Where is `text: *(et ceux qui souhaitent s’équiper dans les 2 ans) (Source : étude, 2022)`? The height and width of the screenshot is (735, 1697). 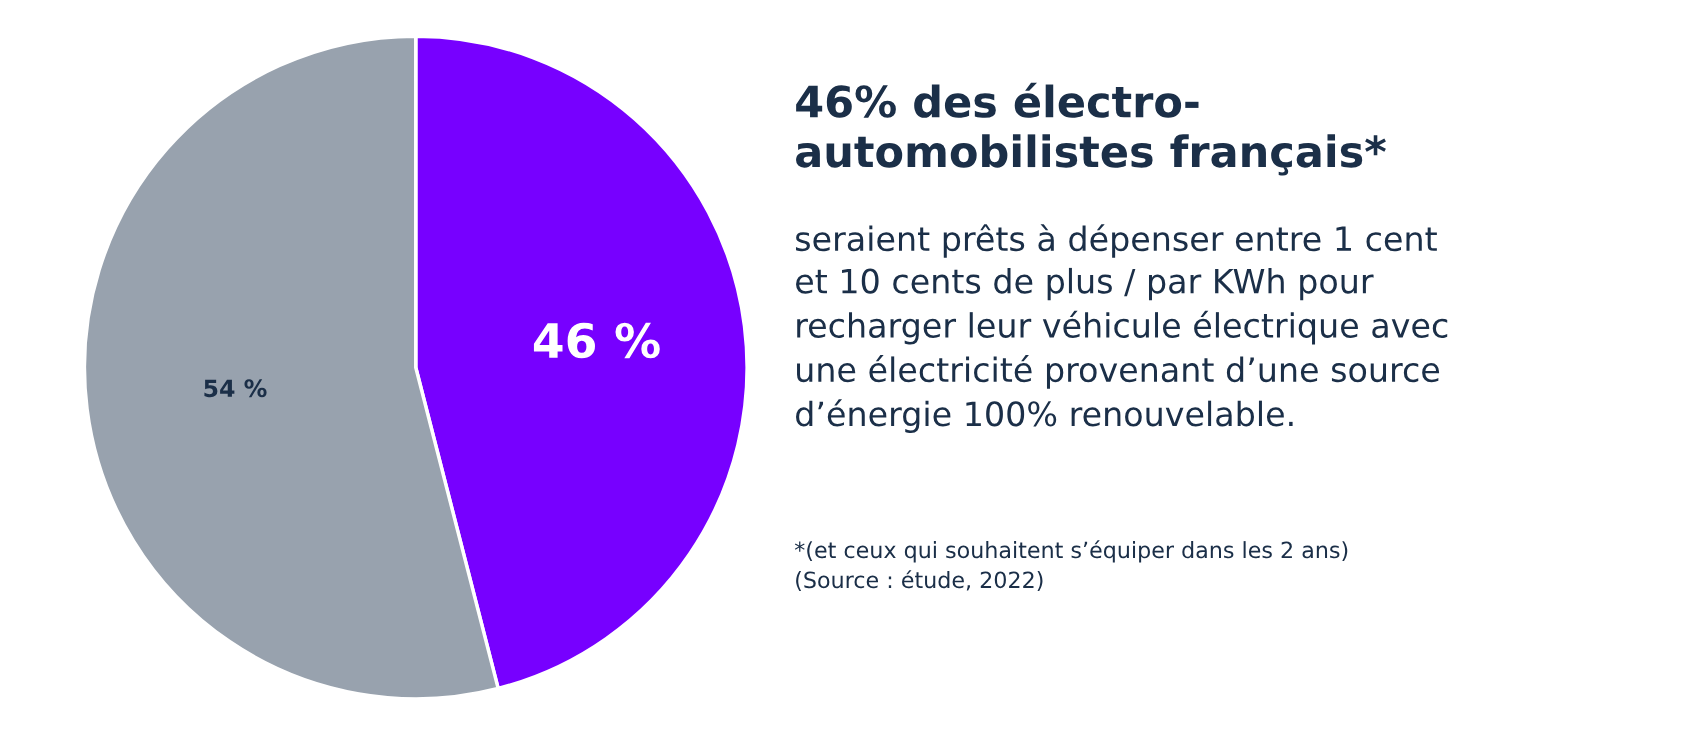 text: *(et ceux qui souhaitent s’équiper dans les 2 ans) (Source : étude, 2022) is located at coordinates (1071, 565).